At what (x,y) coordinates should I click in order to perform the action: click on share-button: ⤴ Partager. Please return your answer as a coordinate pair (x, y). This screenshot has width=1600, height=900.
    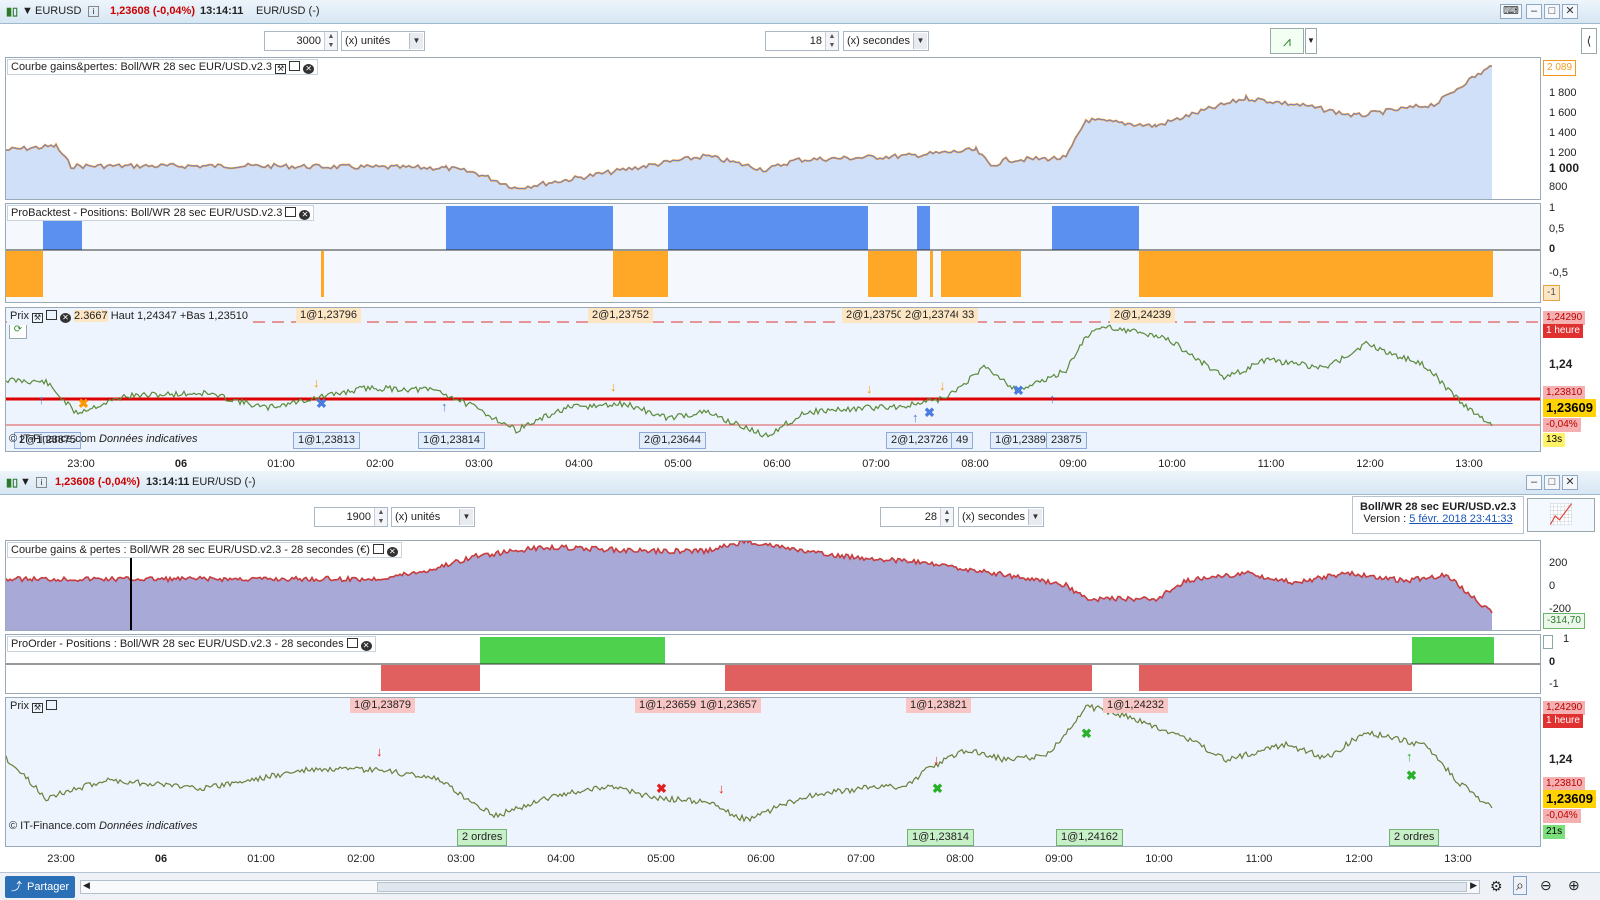
    Looking at the image, I should click on (40, 887).